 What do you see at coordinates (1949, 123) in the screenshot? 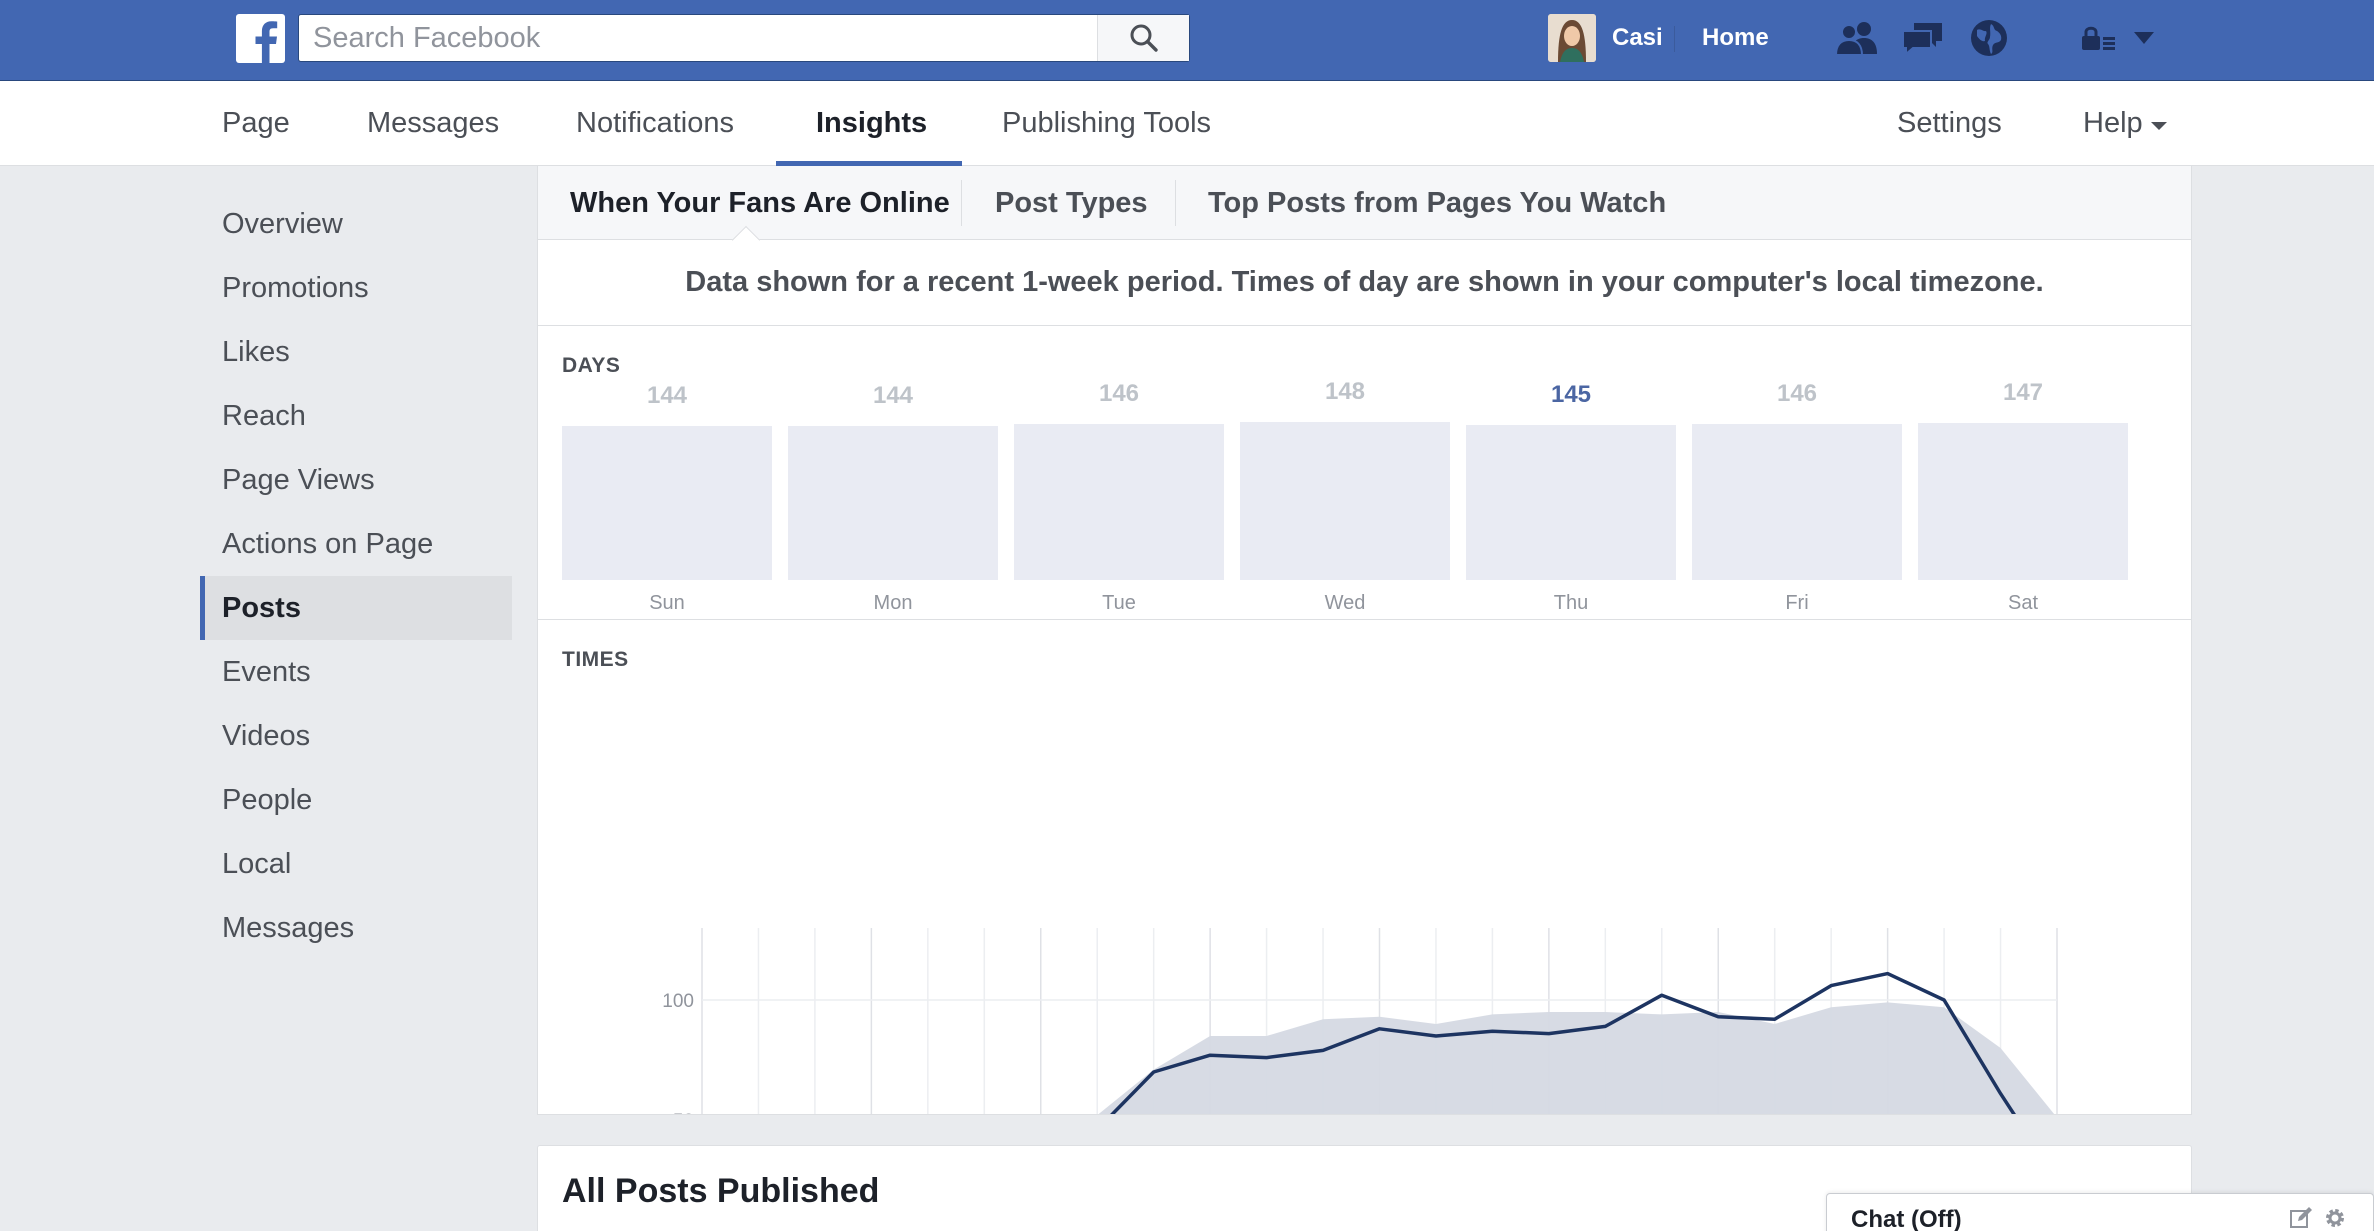
I see `tab-settings: Settings` at bounding box center [1949, 123].